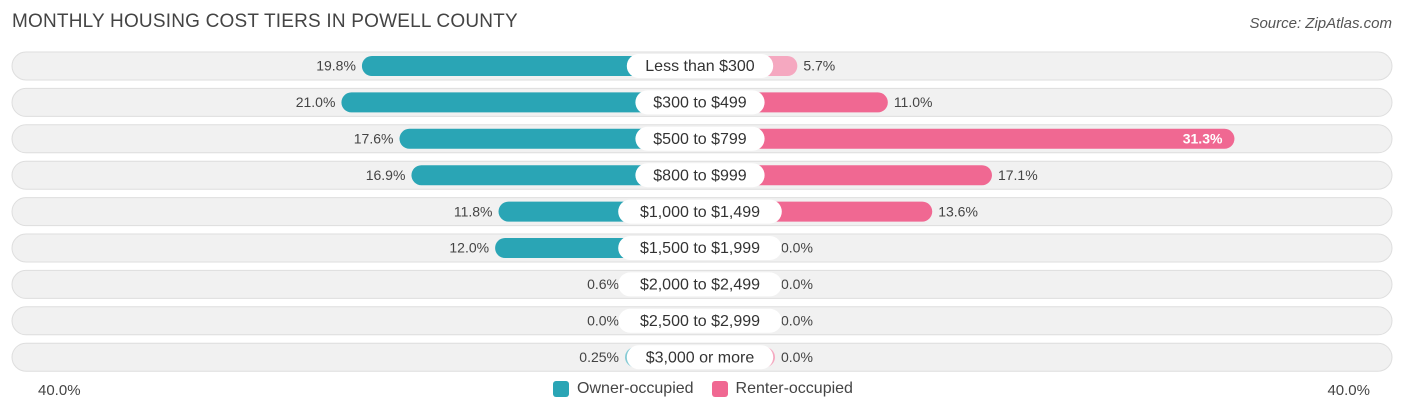 Image resolution: width=1406 pixels, height=415 pixels. Describe the element at coordinates (316, 102) in the screenshot. I see `owner-value-label: 21.0%` at that location.